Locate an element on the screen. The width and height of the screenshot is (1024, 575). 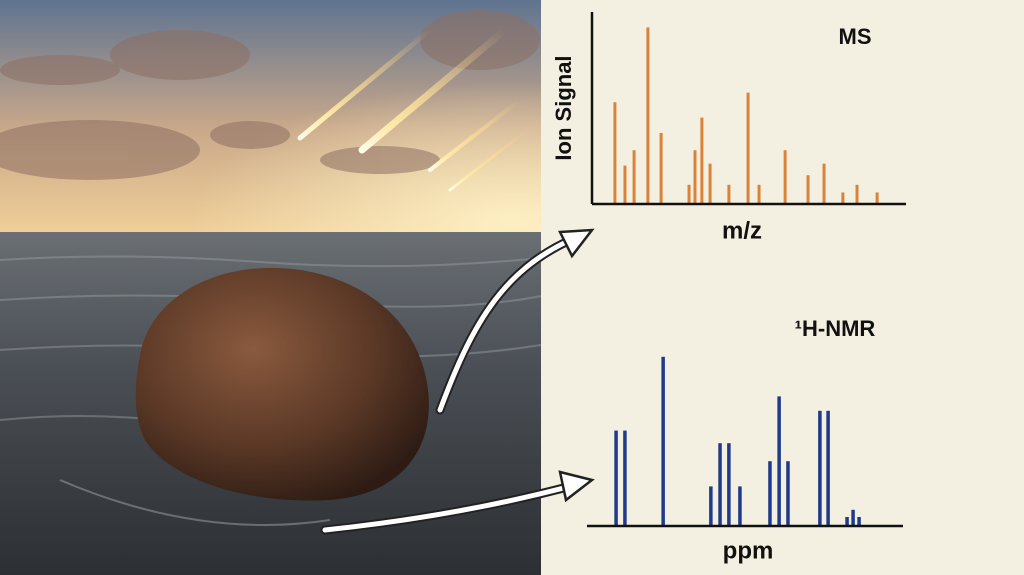
y-axis-label: Ion Signal is located at coordinates (563, 107).